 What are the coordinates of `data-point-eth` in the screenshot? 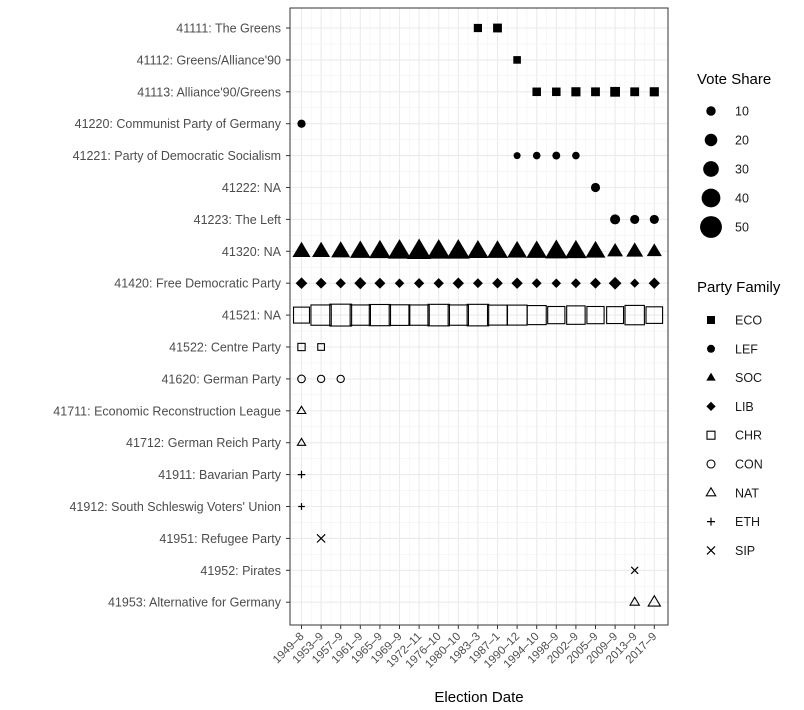 It's located at (301, 474).